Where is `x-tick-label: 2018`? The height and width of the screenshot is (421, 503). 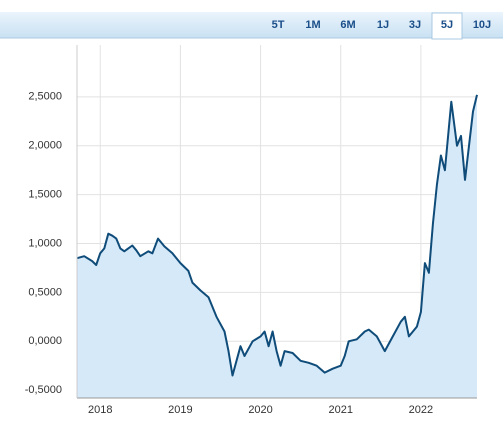
x-tick-label: 2018 is located at coordinates (100, 410).